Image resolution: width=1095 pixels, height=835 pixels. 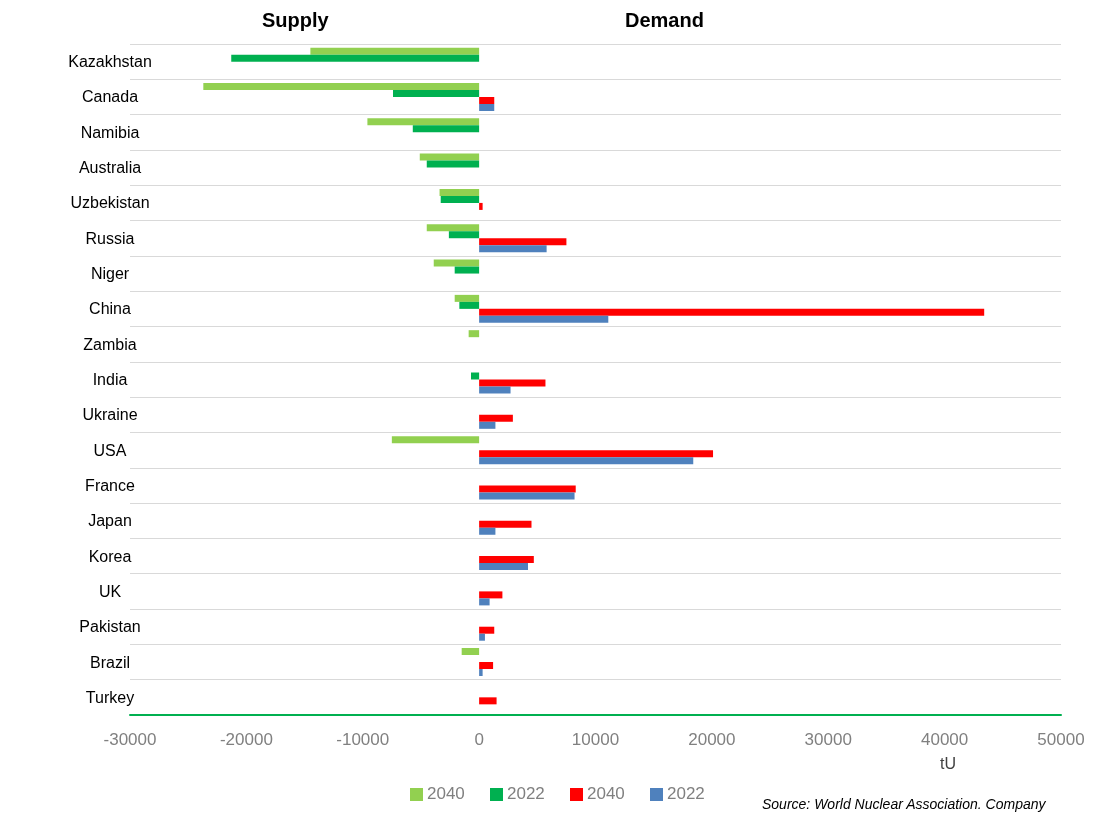 I want to click on y-tick-label: France, so click(x=110, y=485).